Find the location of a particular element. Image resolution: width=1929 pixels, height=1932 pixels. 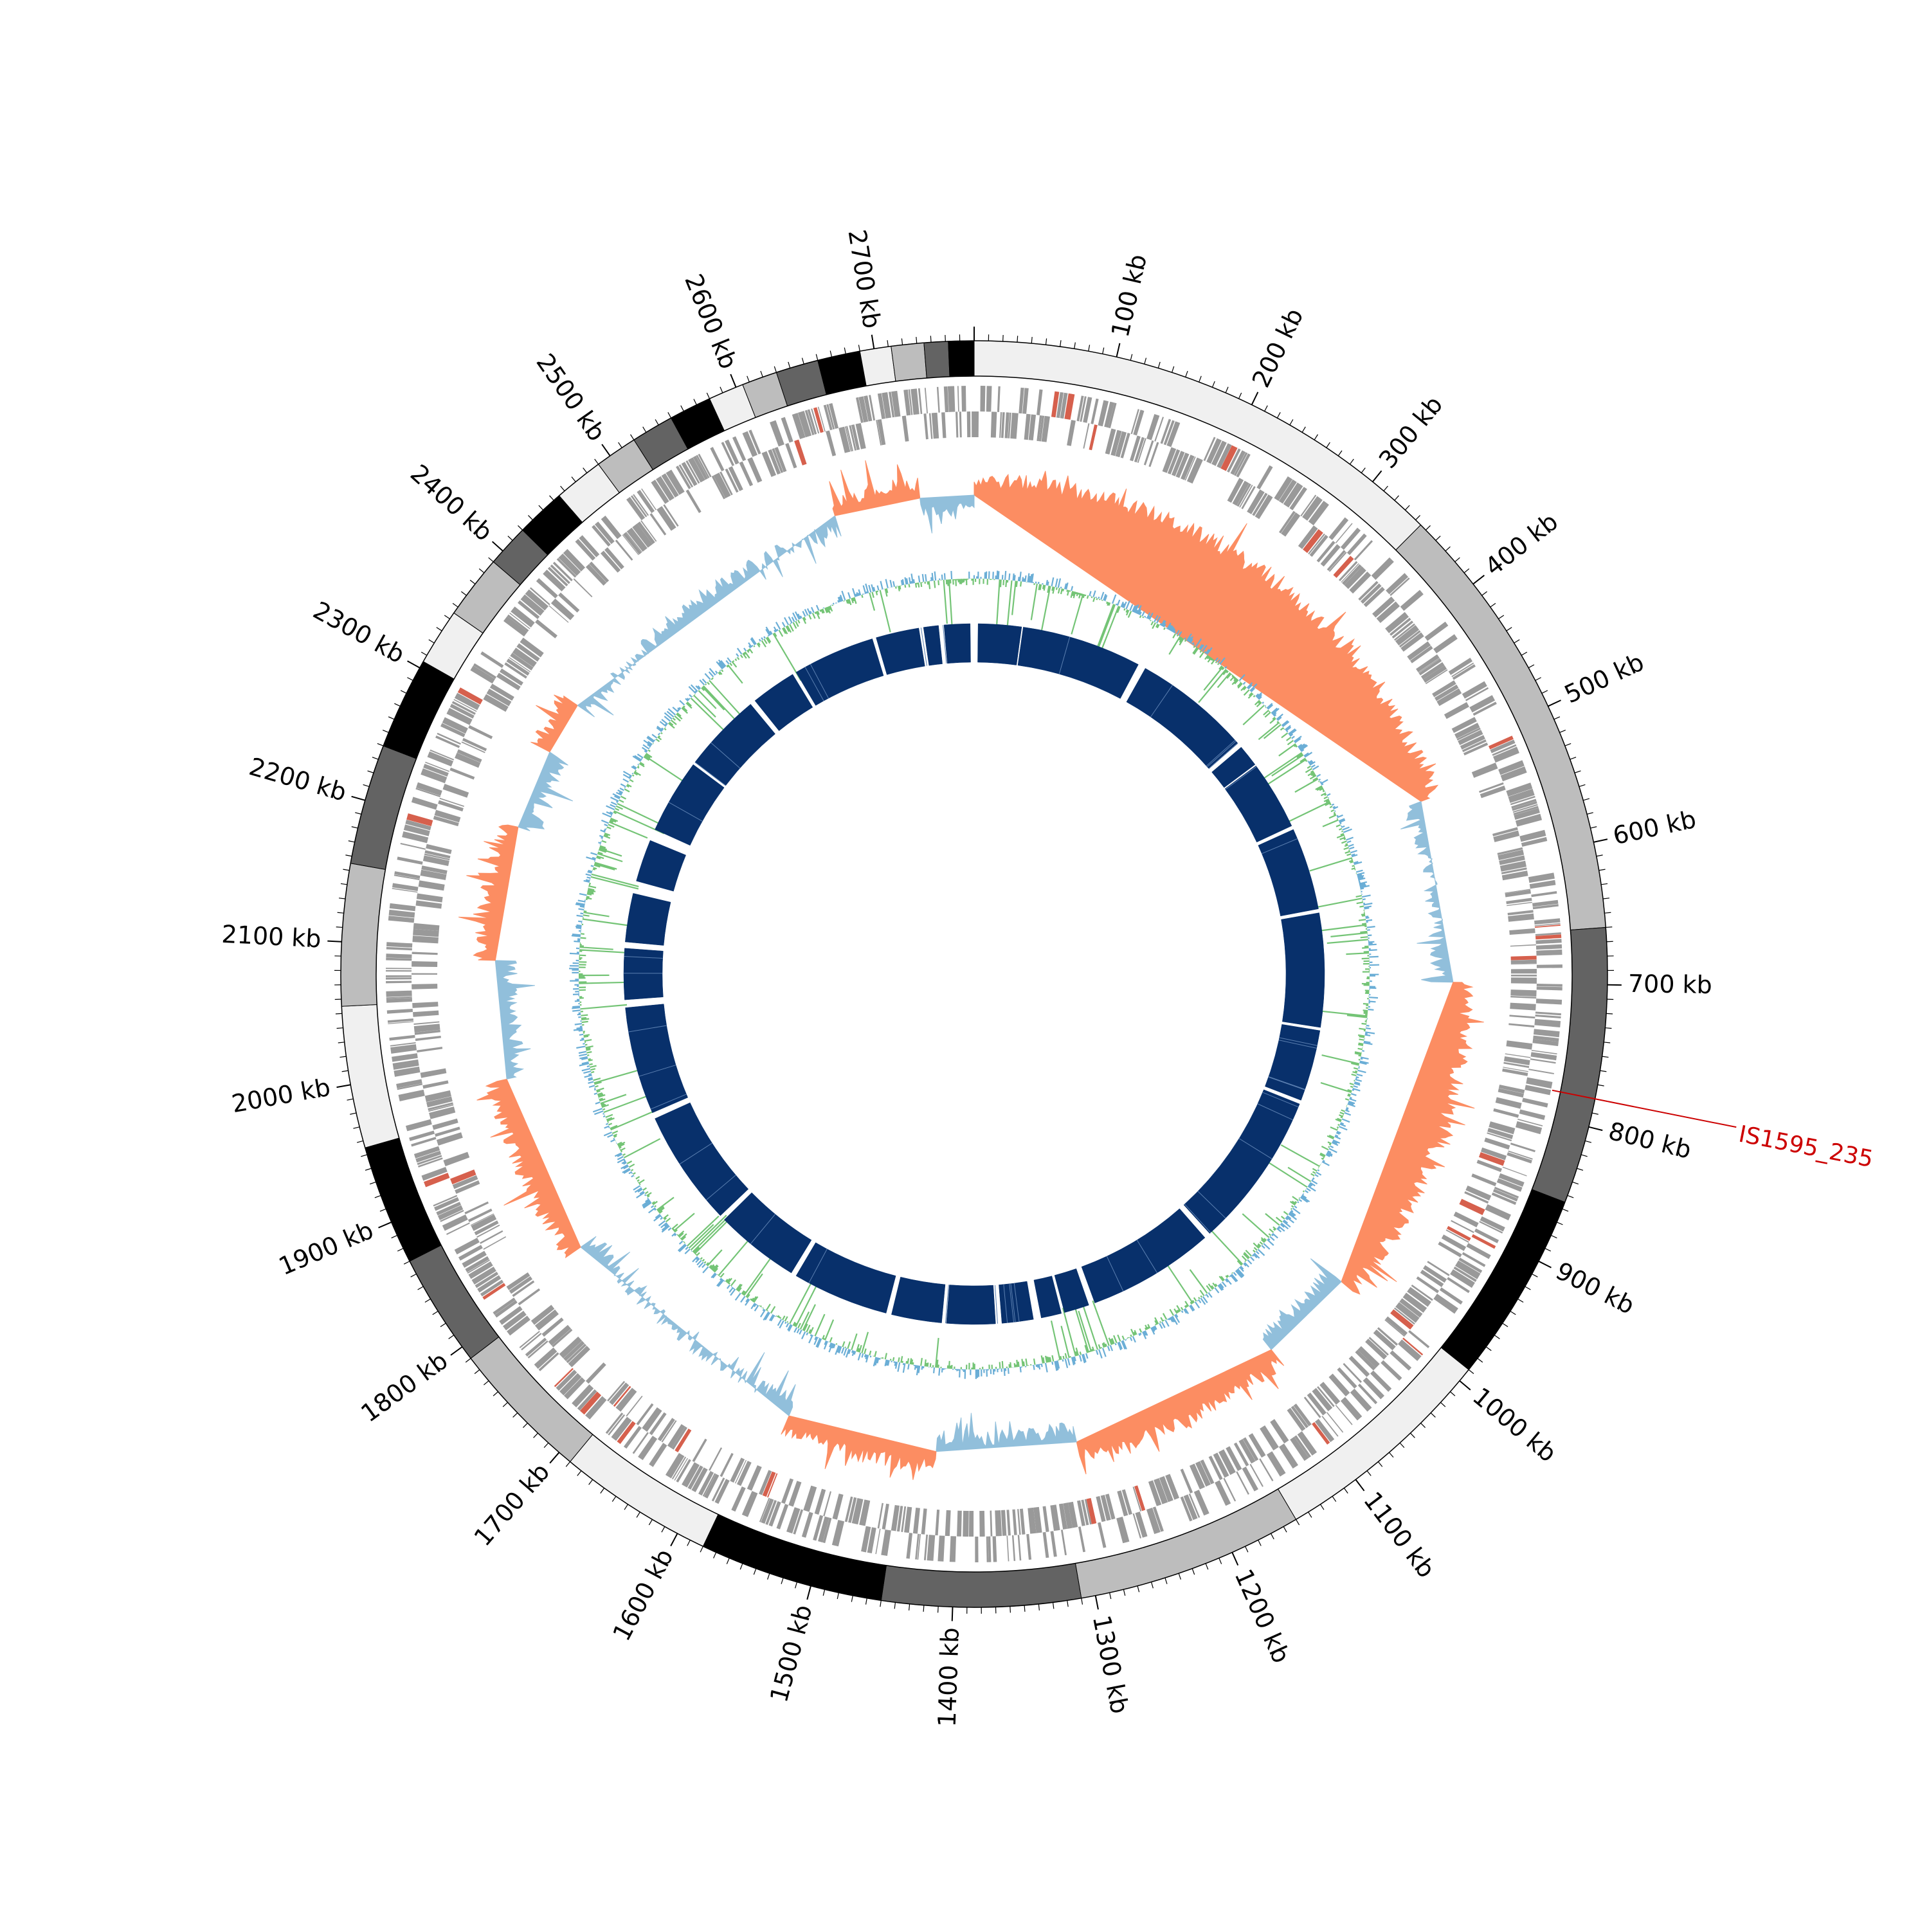

tick-label: 2400 kb is located at coordinates (451, 503).